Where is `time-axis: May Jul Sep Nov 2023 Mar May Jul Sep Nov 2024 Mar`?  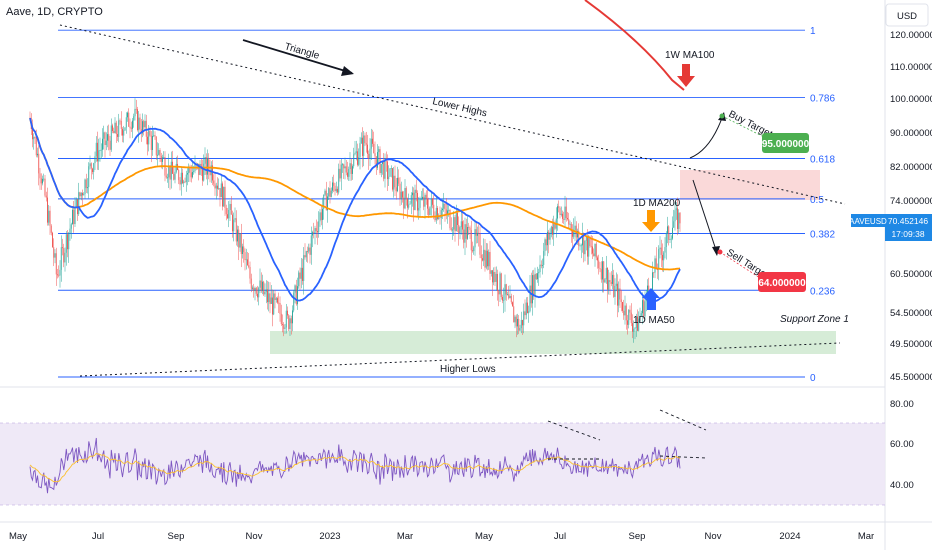 time-axis: May Jul Sep Nov 2023 Mar May Jul Sep Nov 2024 Mar is located at coordinates (441, 536).